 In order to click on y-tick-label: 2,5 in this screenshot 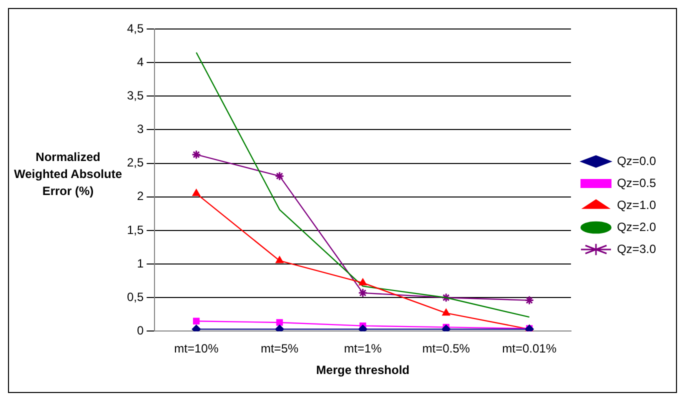, I will do `click(135, 163)`.